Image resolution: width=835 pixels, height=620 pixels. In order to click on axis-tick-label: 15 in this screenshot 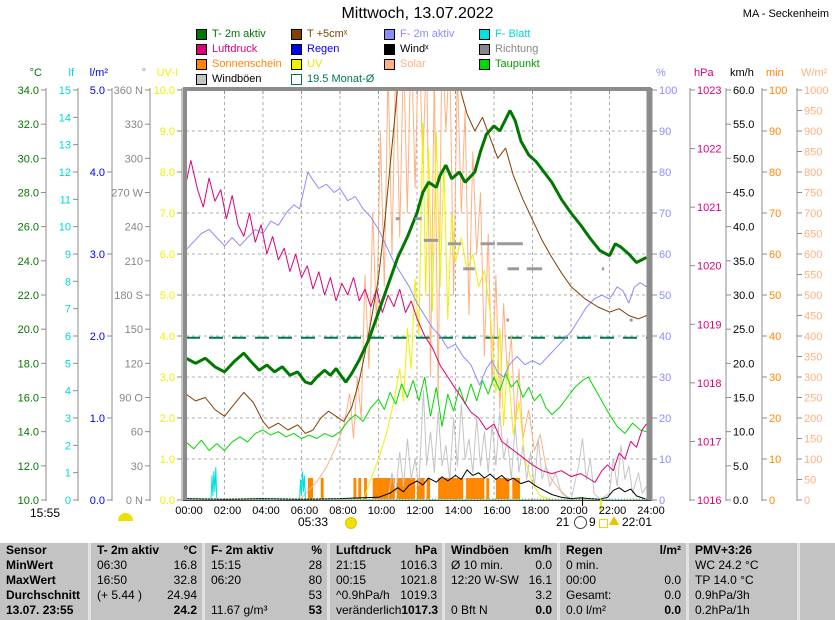, I will do `click(65, 91)`.